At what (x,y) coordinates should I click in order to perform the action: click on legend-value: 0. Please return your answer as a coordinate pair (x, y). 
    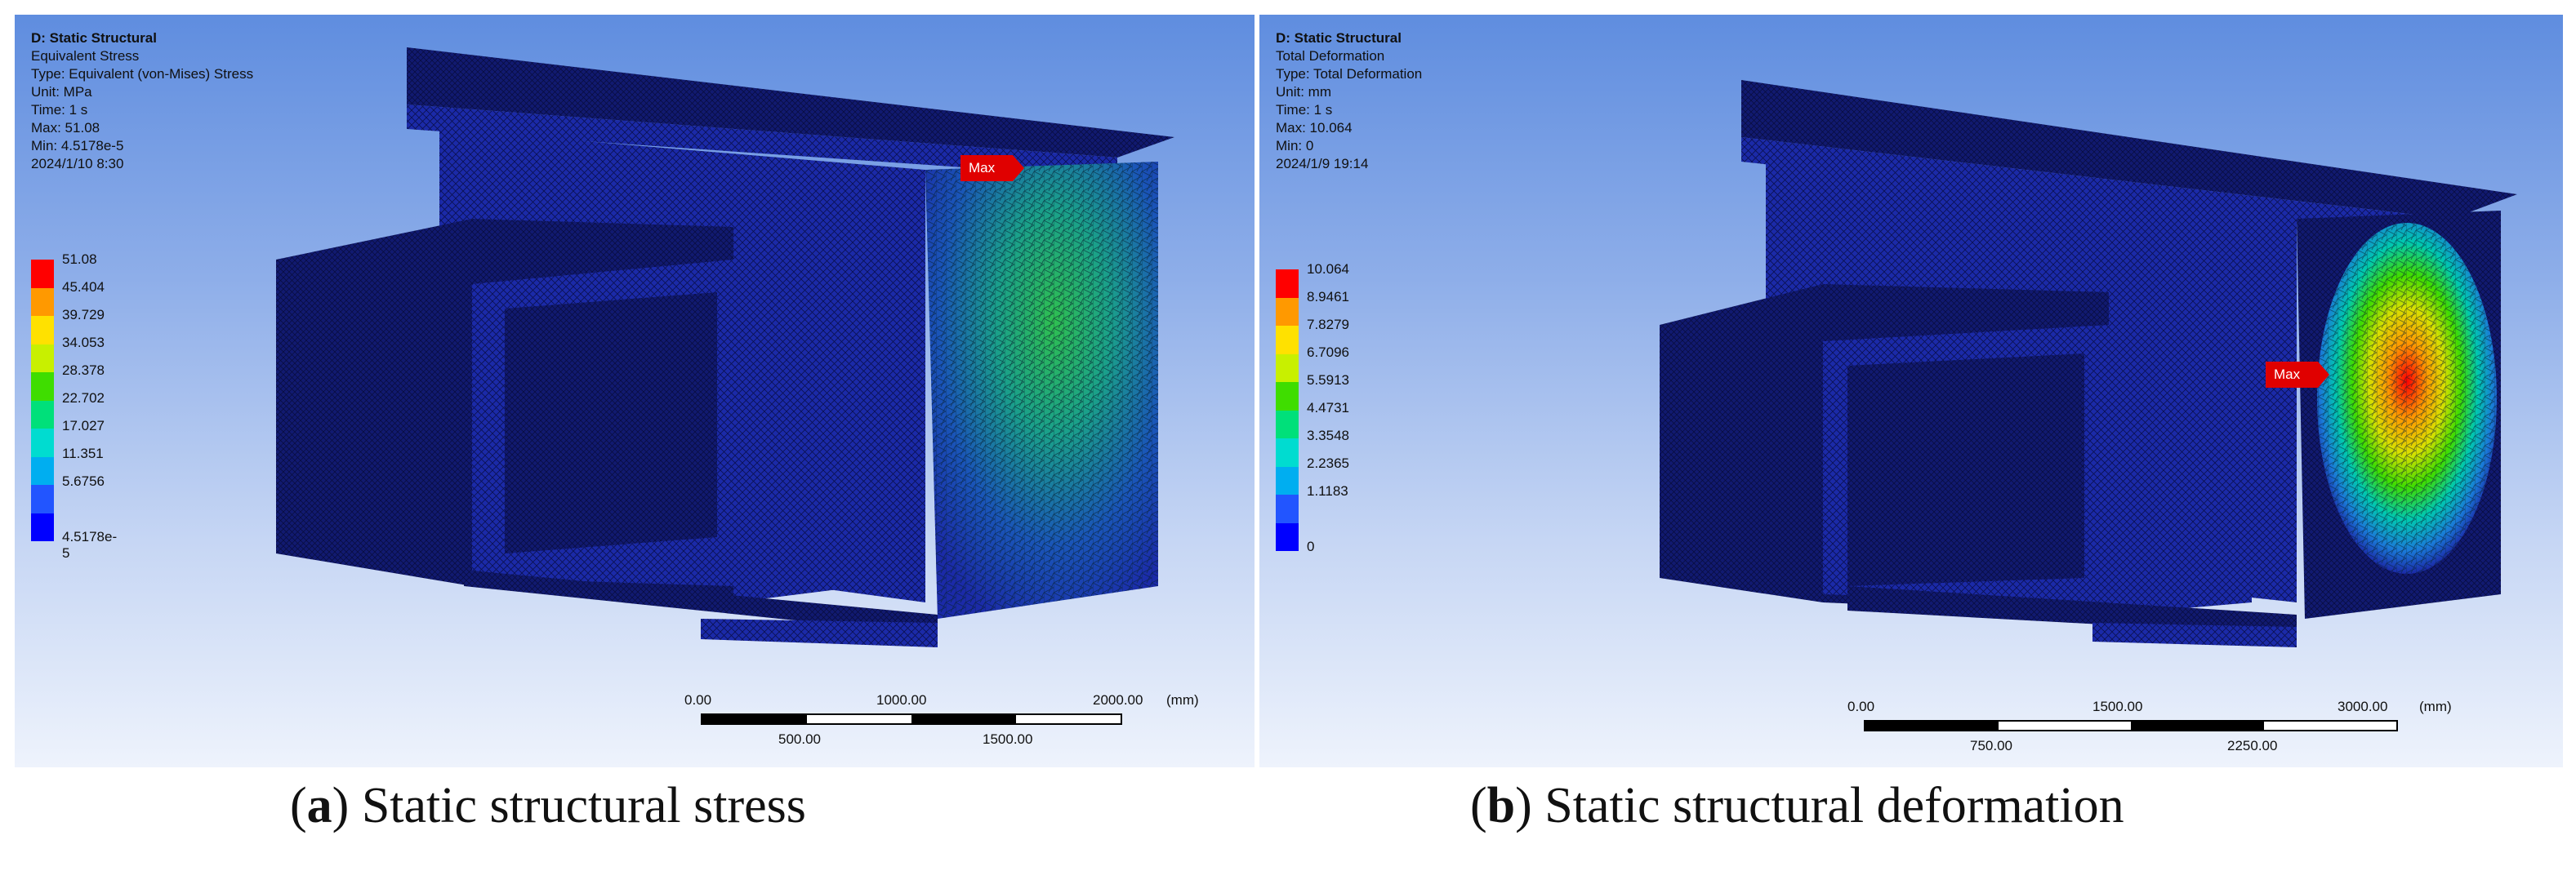
    Looking at the image, I should click on (1311, 546).